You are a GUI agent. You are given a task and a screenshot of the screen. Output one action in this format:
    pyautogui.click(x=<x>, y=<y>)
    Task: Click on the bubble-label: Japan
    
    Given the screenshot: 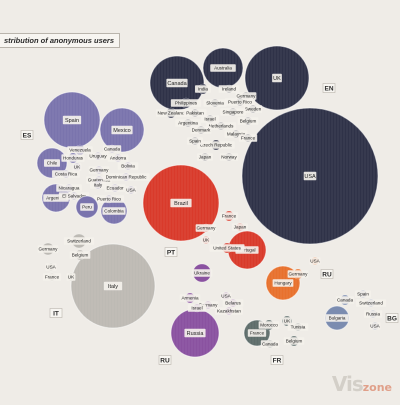 What is the action you would take?
    pyautogui.click(x=205, y=157)
    